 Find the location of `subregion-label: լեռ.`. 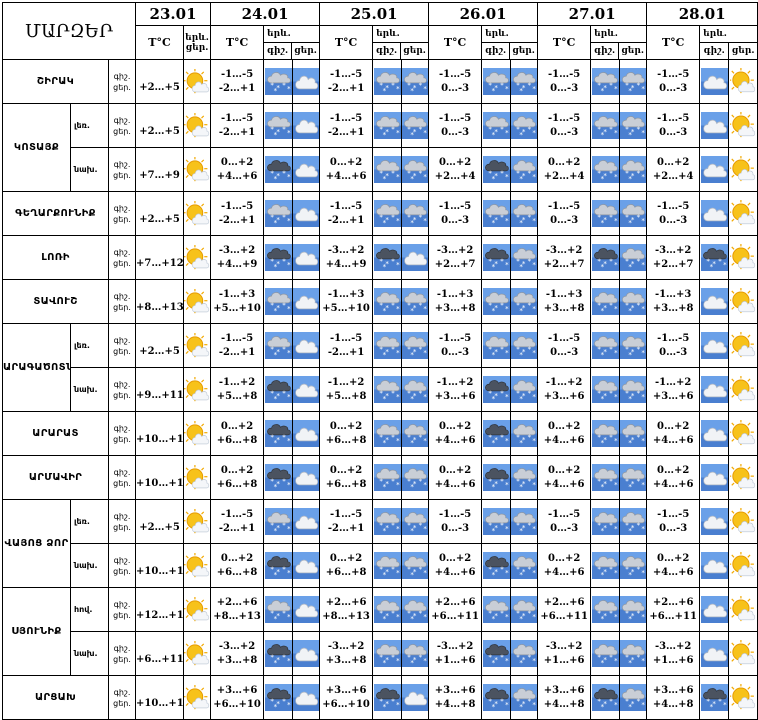

subregion-label: լեռ. is located at coordinates (89, 125).